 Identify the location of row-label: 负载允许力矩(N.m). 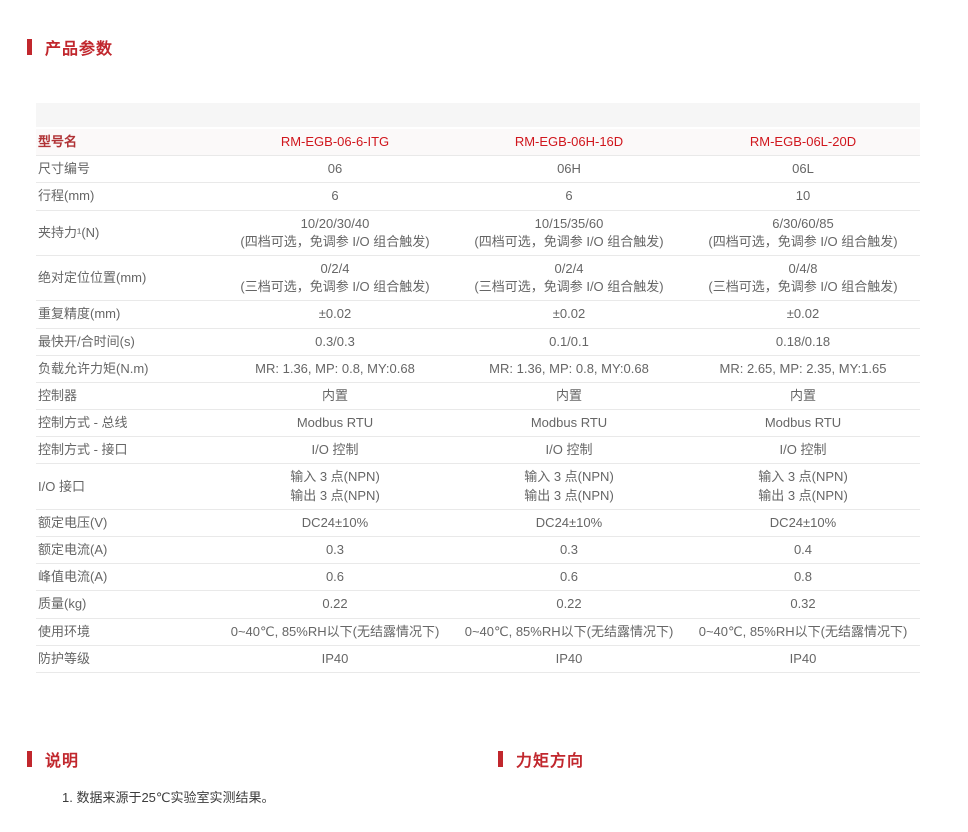
(93, 368).